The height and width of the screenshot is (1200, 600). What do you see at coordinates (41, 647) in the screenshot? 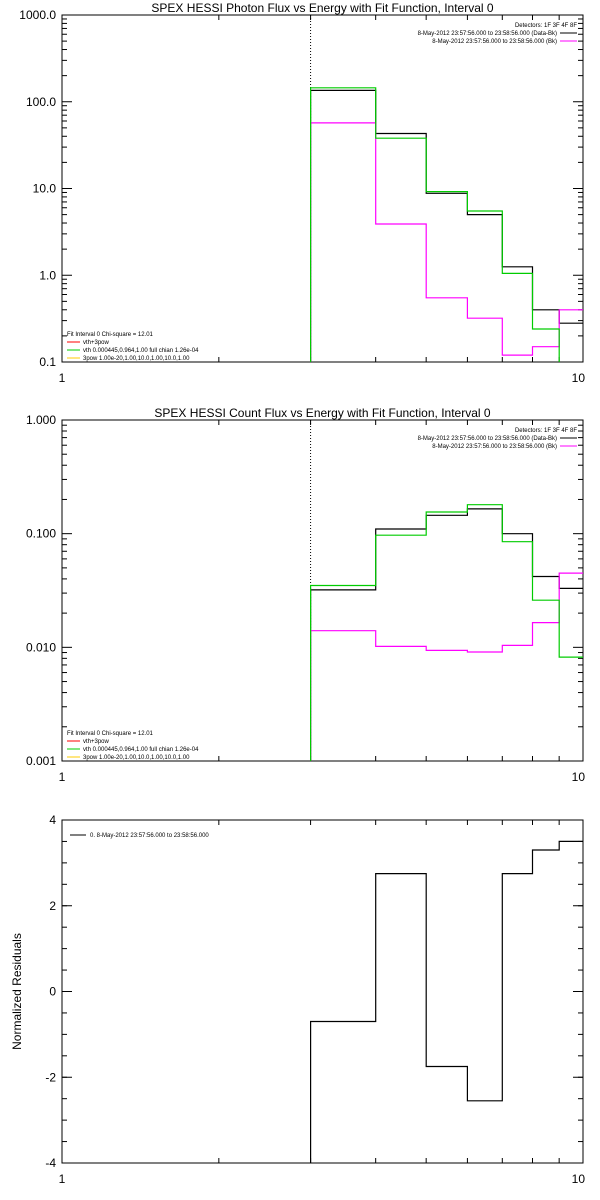
I see `y-tick-label: 0.010` at bounding box center [41, 647].